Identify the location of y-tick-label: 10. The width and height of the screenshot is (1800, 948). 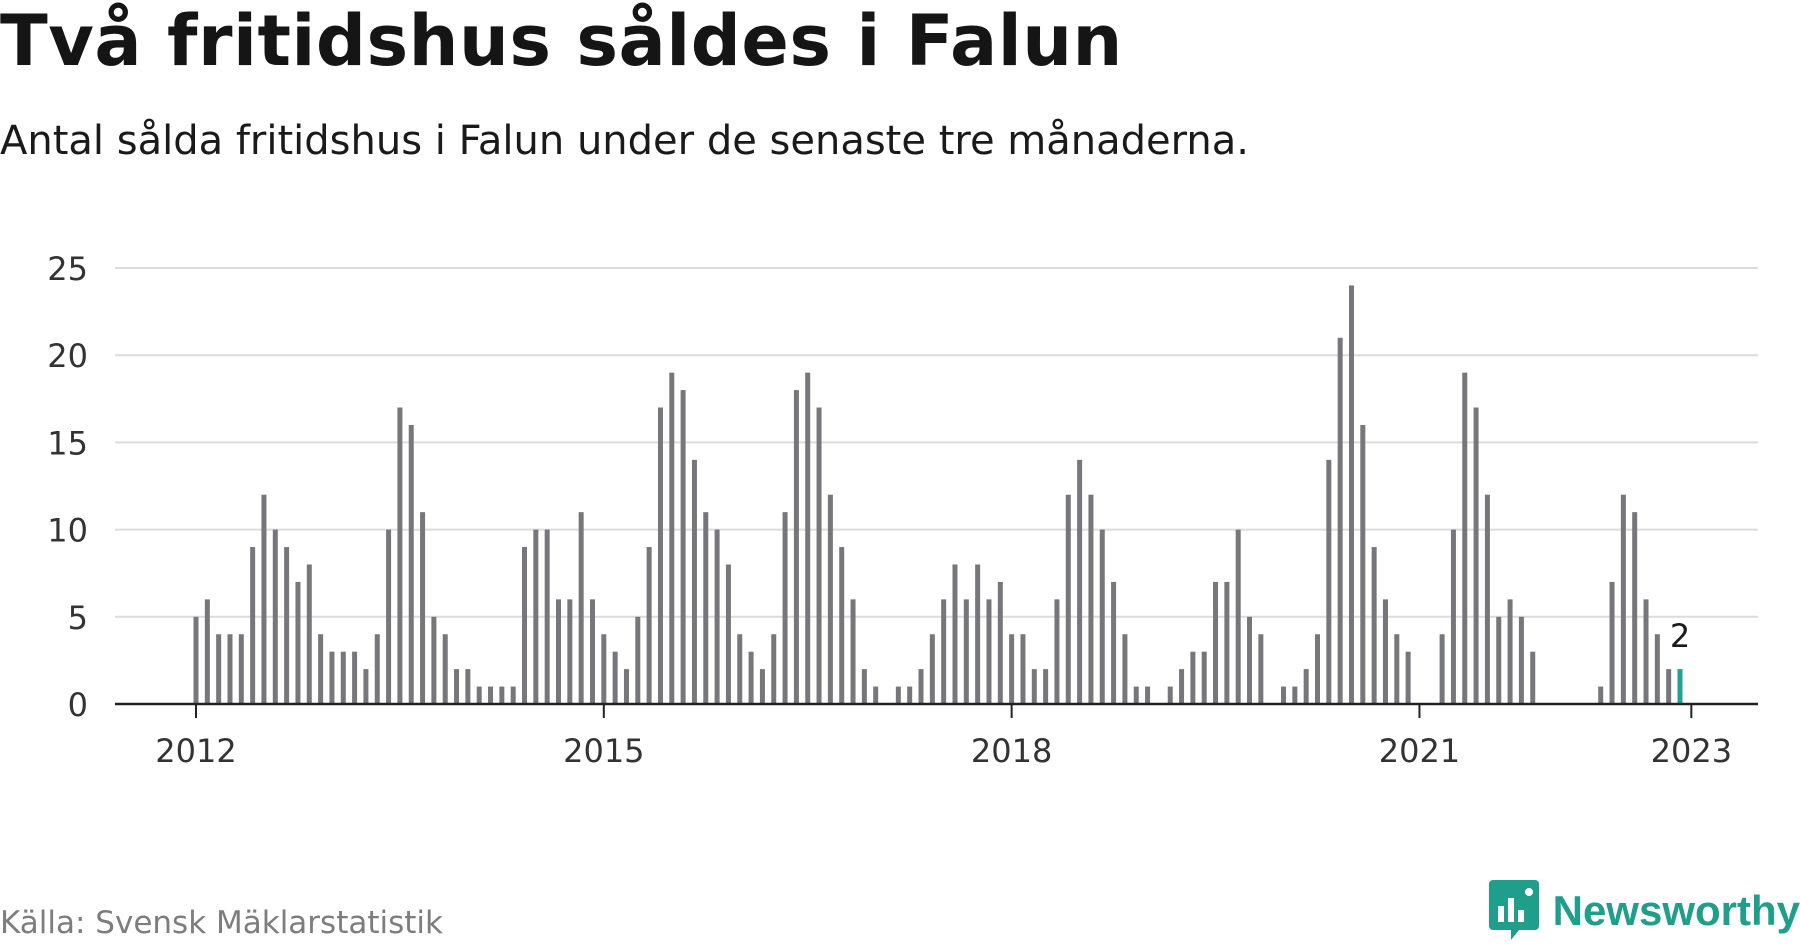
(67, 531).